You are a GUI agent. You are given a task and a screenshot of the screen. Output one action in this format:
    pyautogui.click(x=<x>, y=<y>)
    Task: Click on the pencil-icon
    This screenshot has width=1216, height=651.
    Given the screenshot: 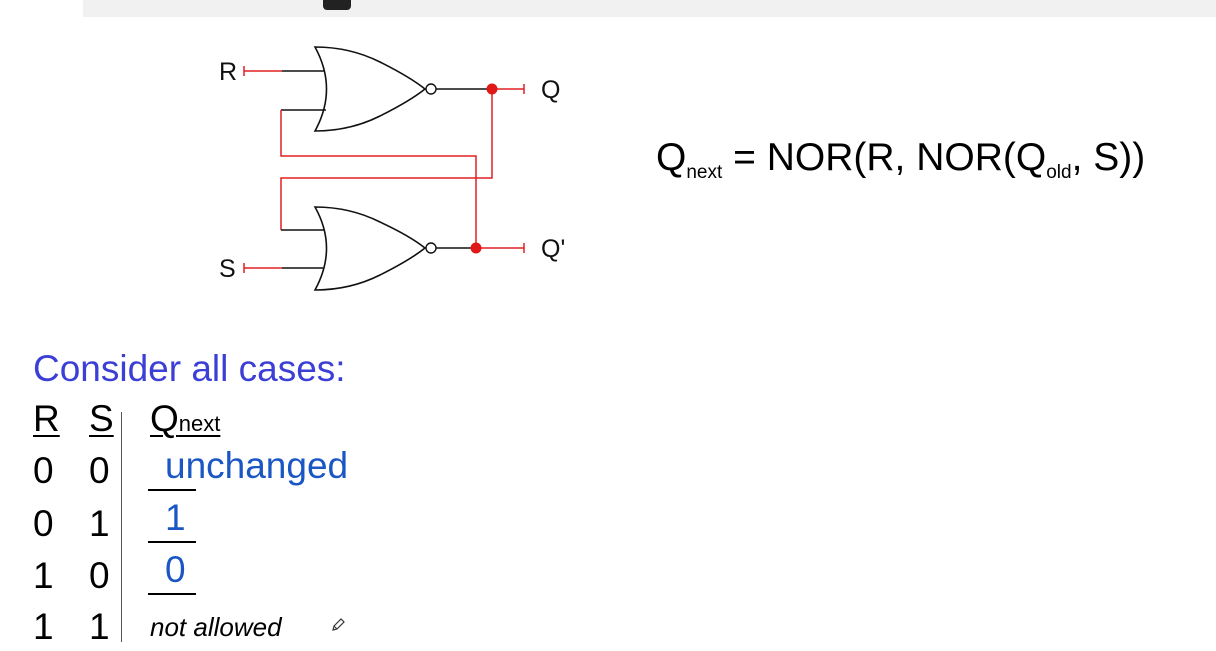 What is the action you would take?
    pyautogui.click(x=338, y=624)
    